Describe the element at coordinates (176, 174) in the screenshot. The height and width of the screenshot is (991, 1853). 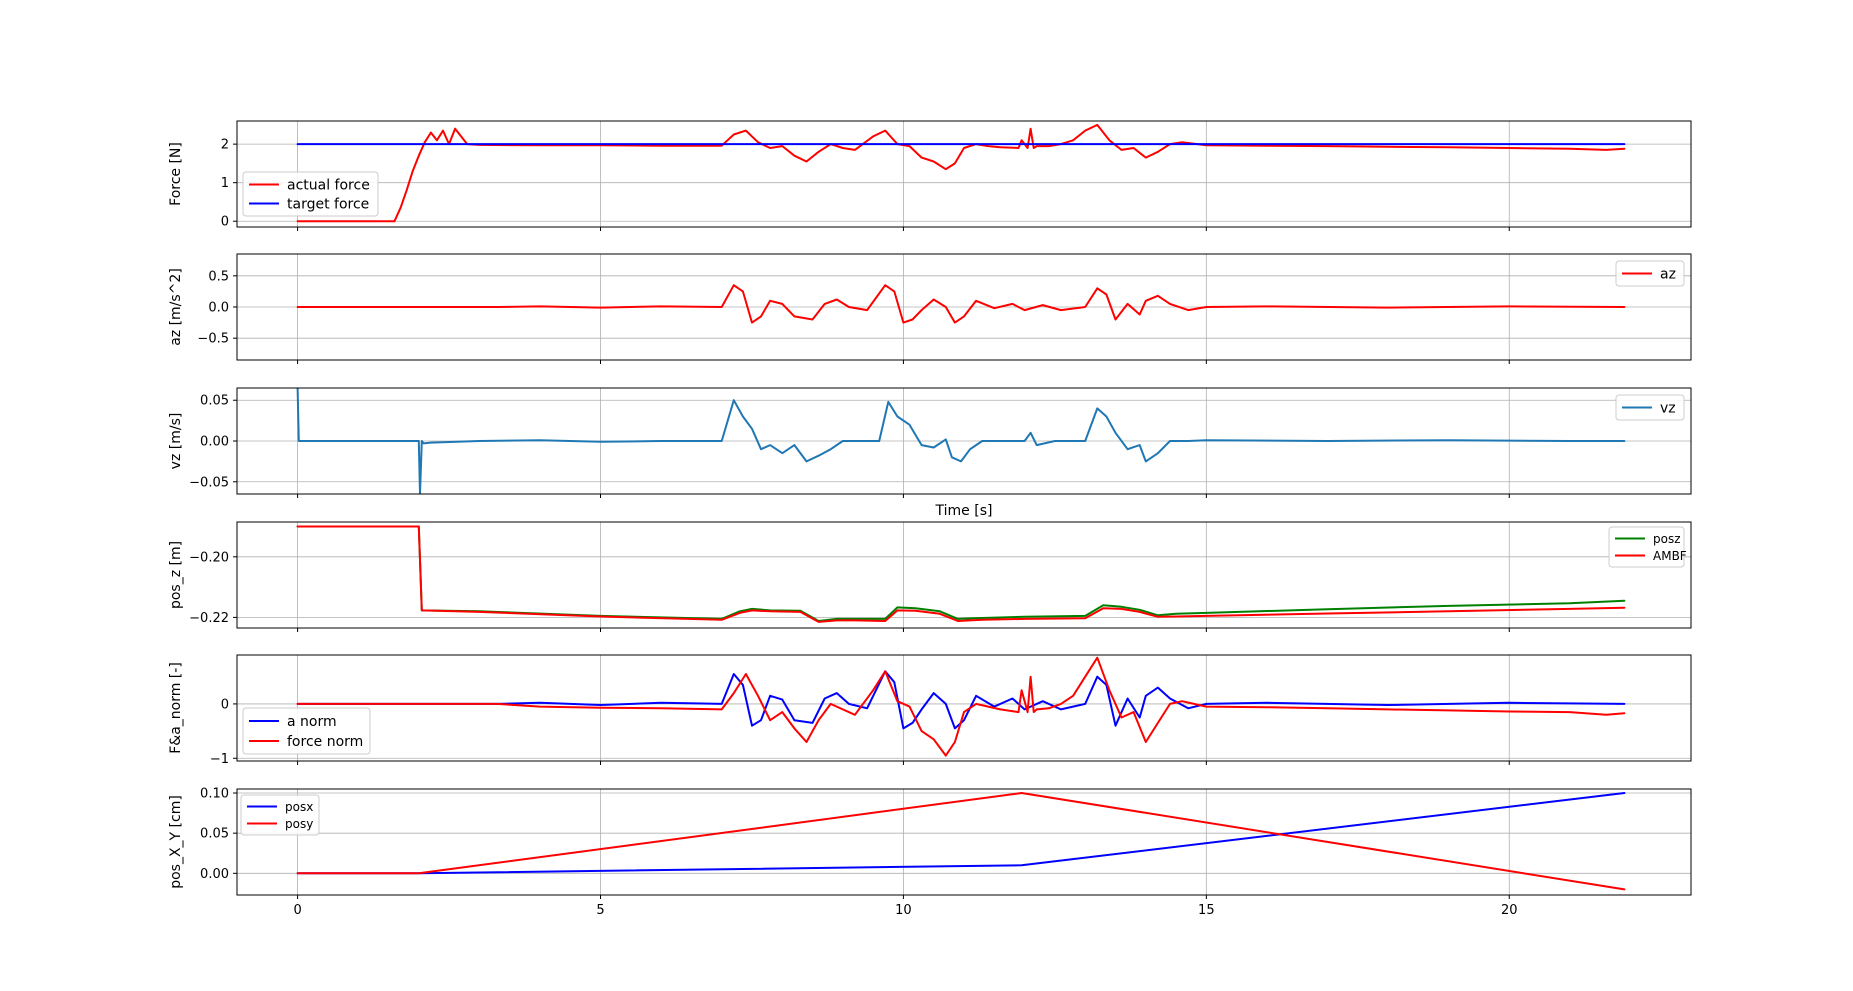
I see `y-axis-label: Force [N]` at that location.